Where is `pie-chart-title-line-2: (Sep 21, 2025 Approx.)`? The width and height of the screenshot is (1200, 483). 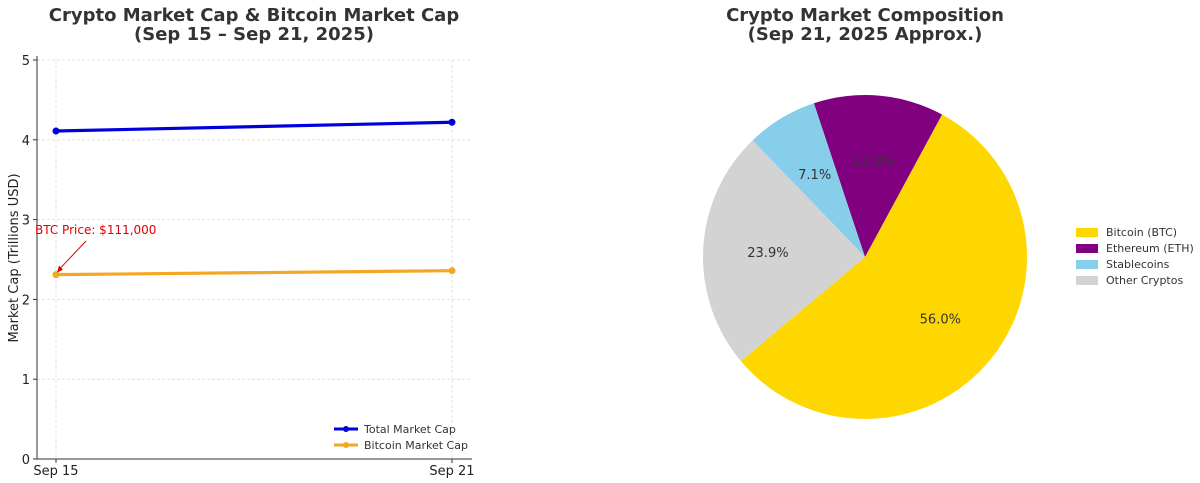 pie-chart-title-line-2: (Sep 21, 2025 Approx.) is located at coordinates (865, 34).